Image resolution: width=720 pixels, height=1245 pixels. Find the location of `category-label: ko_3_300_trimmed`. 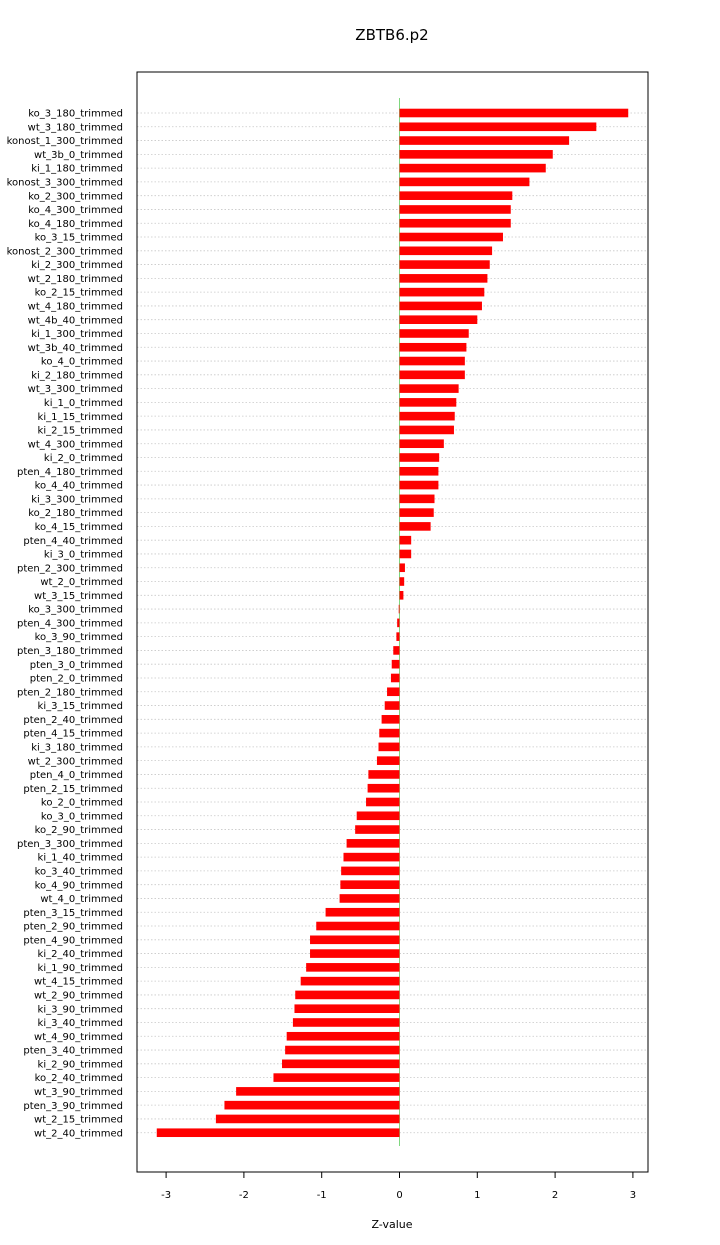

category-label: ko_3_300_trimmed is located at coordinates (75, 610).